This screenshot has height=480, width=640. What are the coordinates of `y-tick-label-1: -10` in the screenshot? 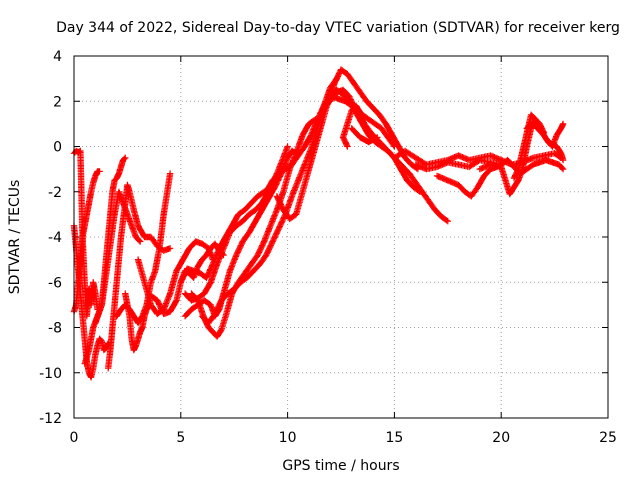 It's located at (50, 374).